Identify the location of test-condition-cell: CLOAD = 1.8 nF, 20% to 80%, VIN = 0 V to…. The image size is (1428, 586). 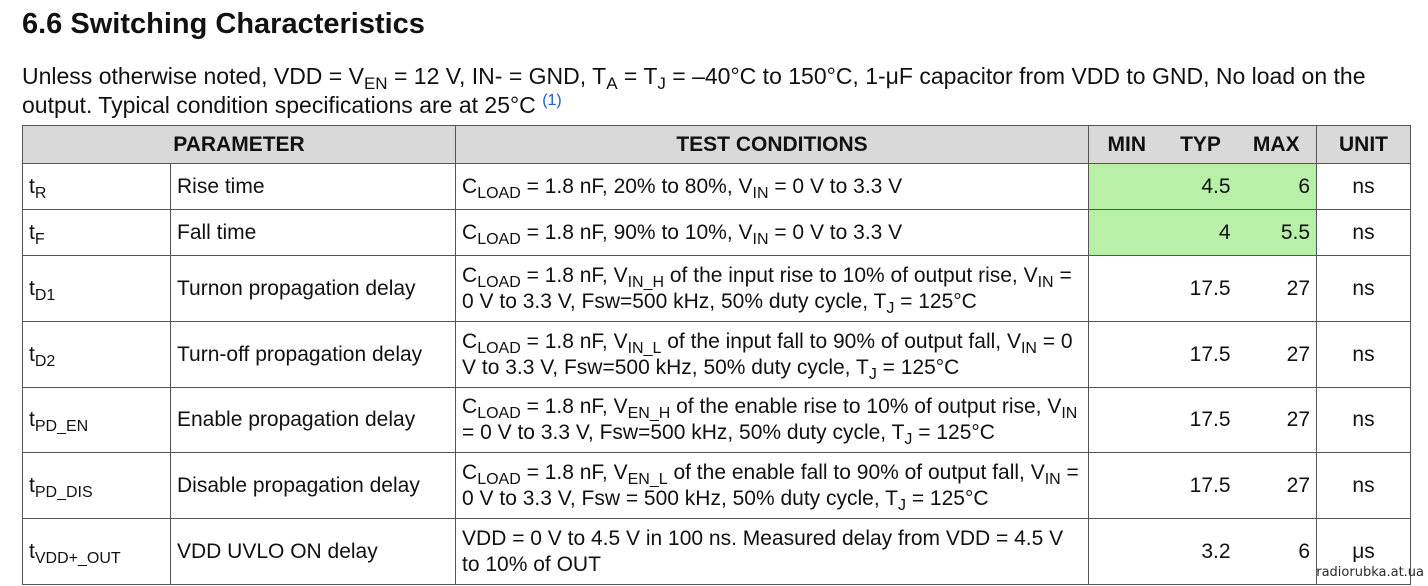
(772, 186).